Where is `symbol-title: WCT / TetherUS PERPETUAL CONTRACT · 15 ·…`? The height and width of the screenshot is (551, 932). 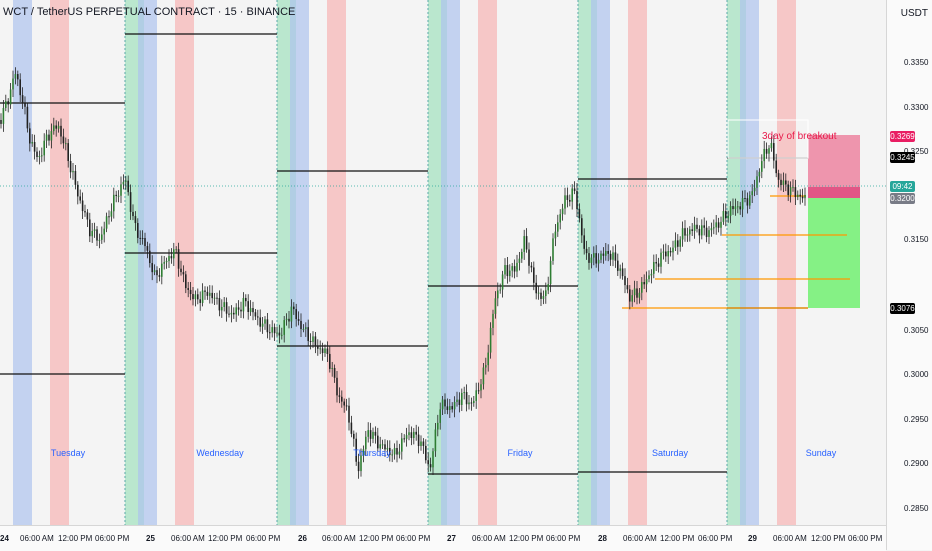 symbol-title: WCT / TetherUS PERPETUAL CONTRACT · 15 ·… is located at coordinates (149, 12).